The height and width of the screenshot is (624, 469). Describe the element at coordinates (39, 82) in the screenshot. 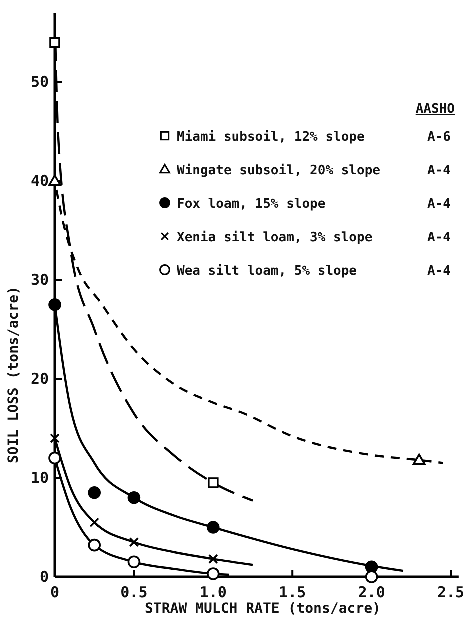

I see `y-tick-label: 50` at that location.